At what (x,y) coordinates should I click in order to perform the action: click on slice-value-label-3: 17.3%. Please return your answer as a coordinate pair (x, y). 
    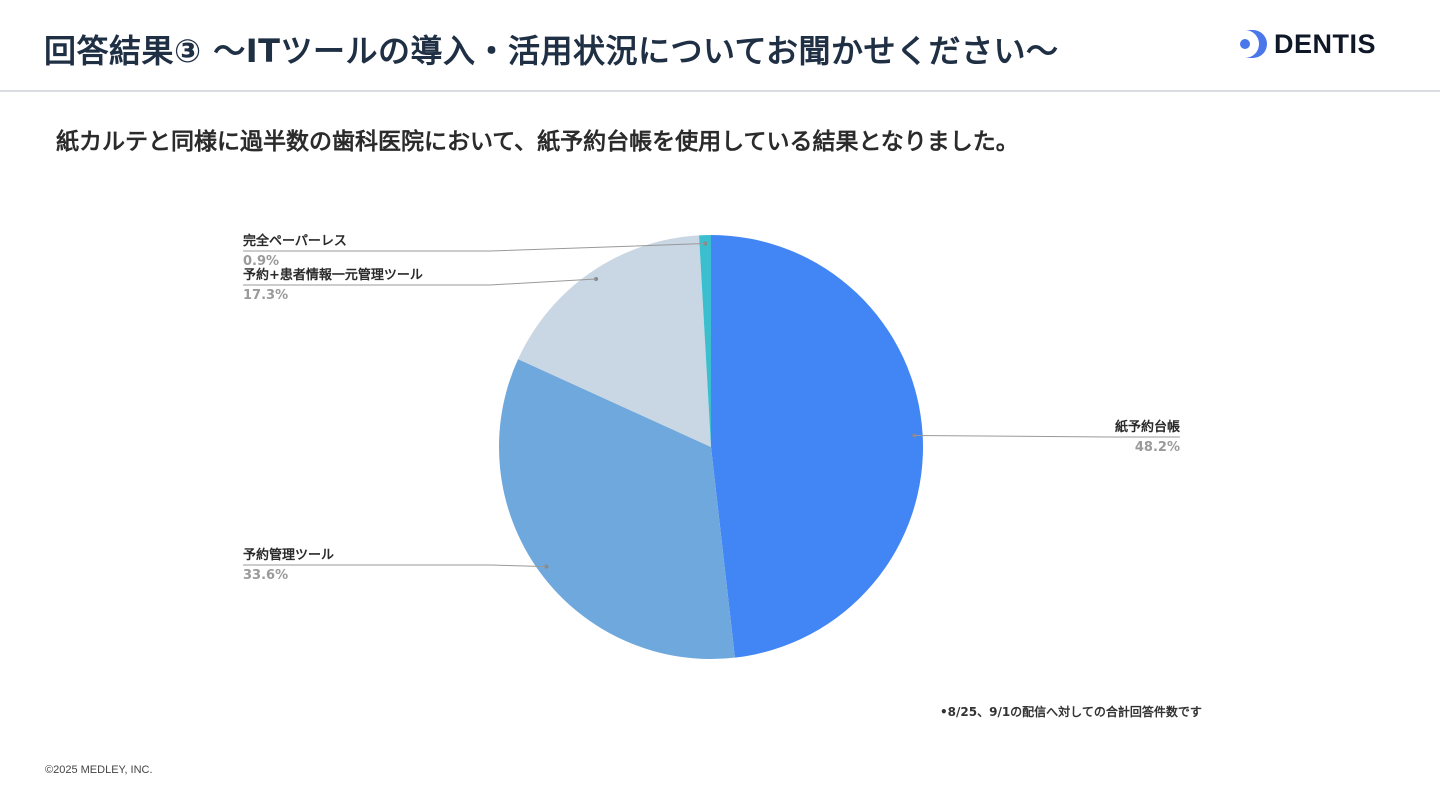
    Looking at the image, I should click on (265, 295).